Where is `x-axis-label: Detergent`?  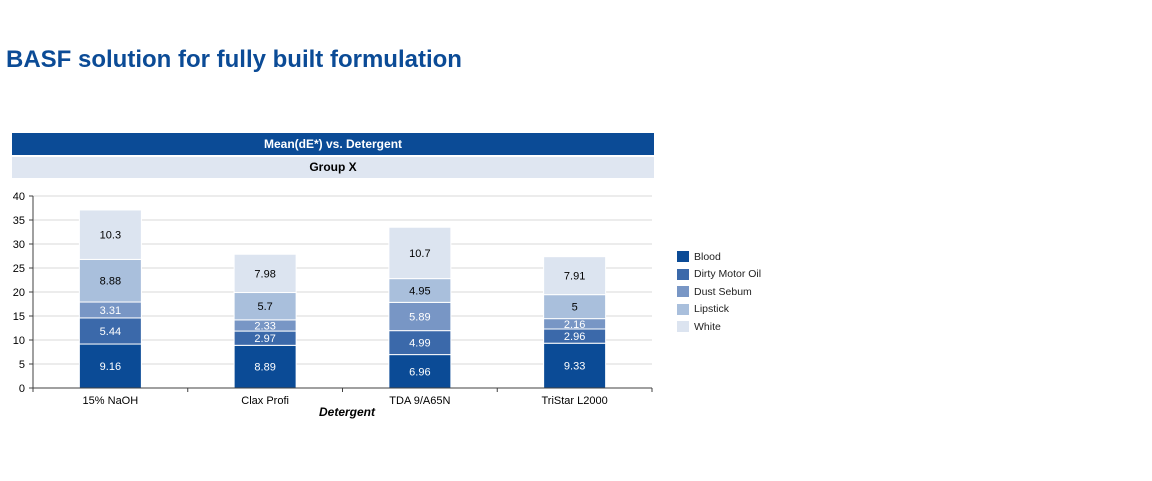
x-axis-label: Detergent is located at coordinates (347, 412).